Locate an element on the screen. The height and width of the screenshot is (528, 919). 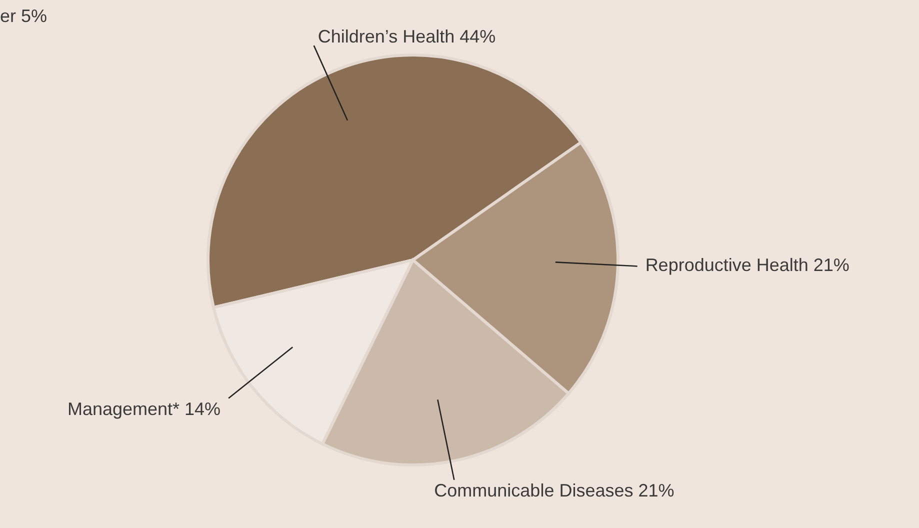
slice-label: Children’s Health is located at coordinates (386, 36).